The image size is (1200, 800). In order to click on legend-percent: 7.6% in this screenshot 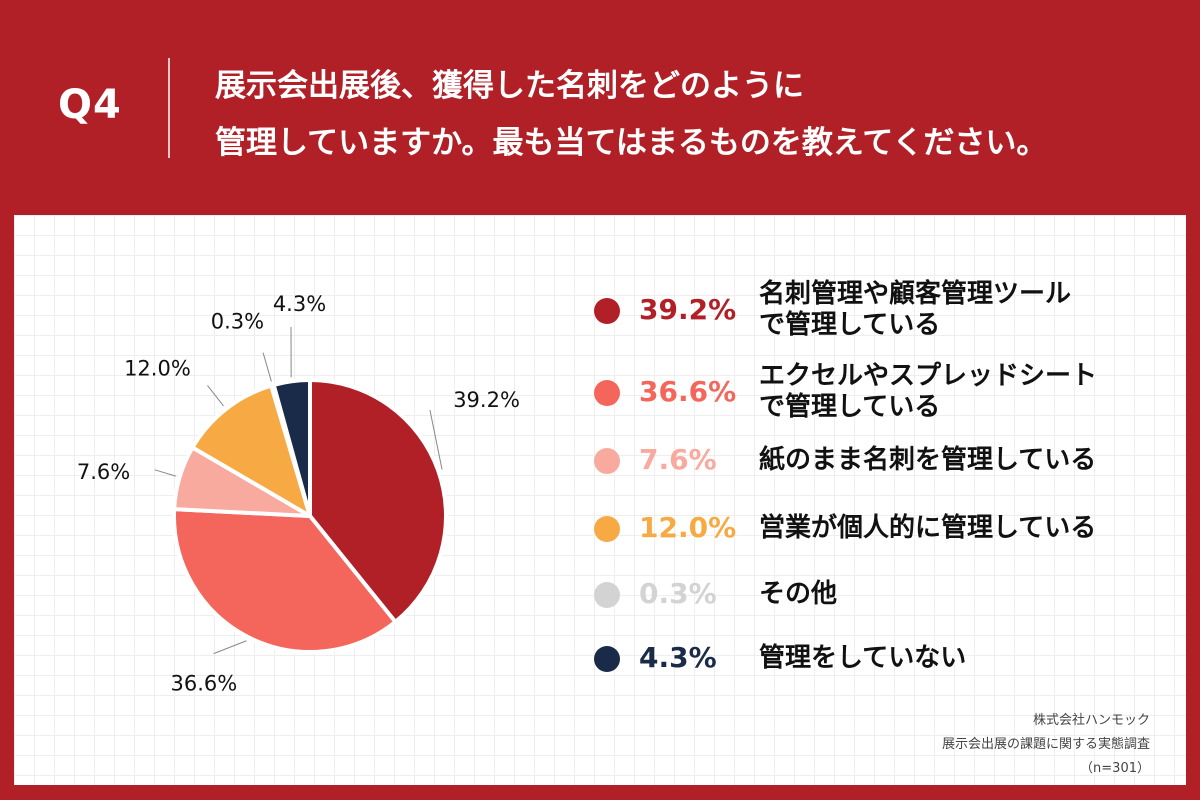, I will do `click(678, 459)`.